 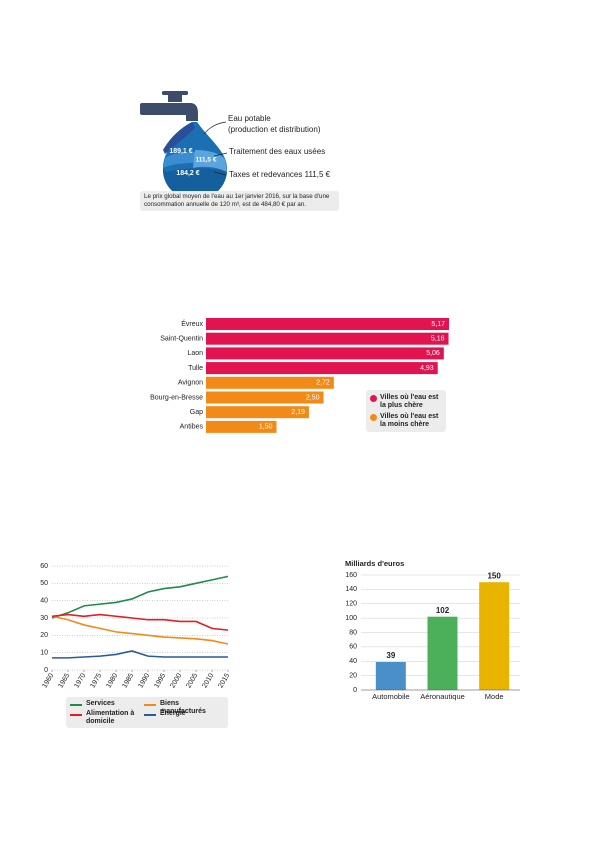 I want to click on value-label: 102, so click(x=443, y=610).